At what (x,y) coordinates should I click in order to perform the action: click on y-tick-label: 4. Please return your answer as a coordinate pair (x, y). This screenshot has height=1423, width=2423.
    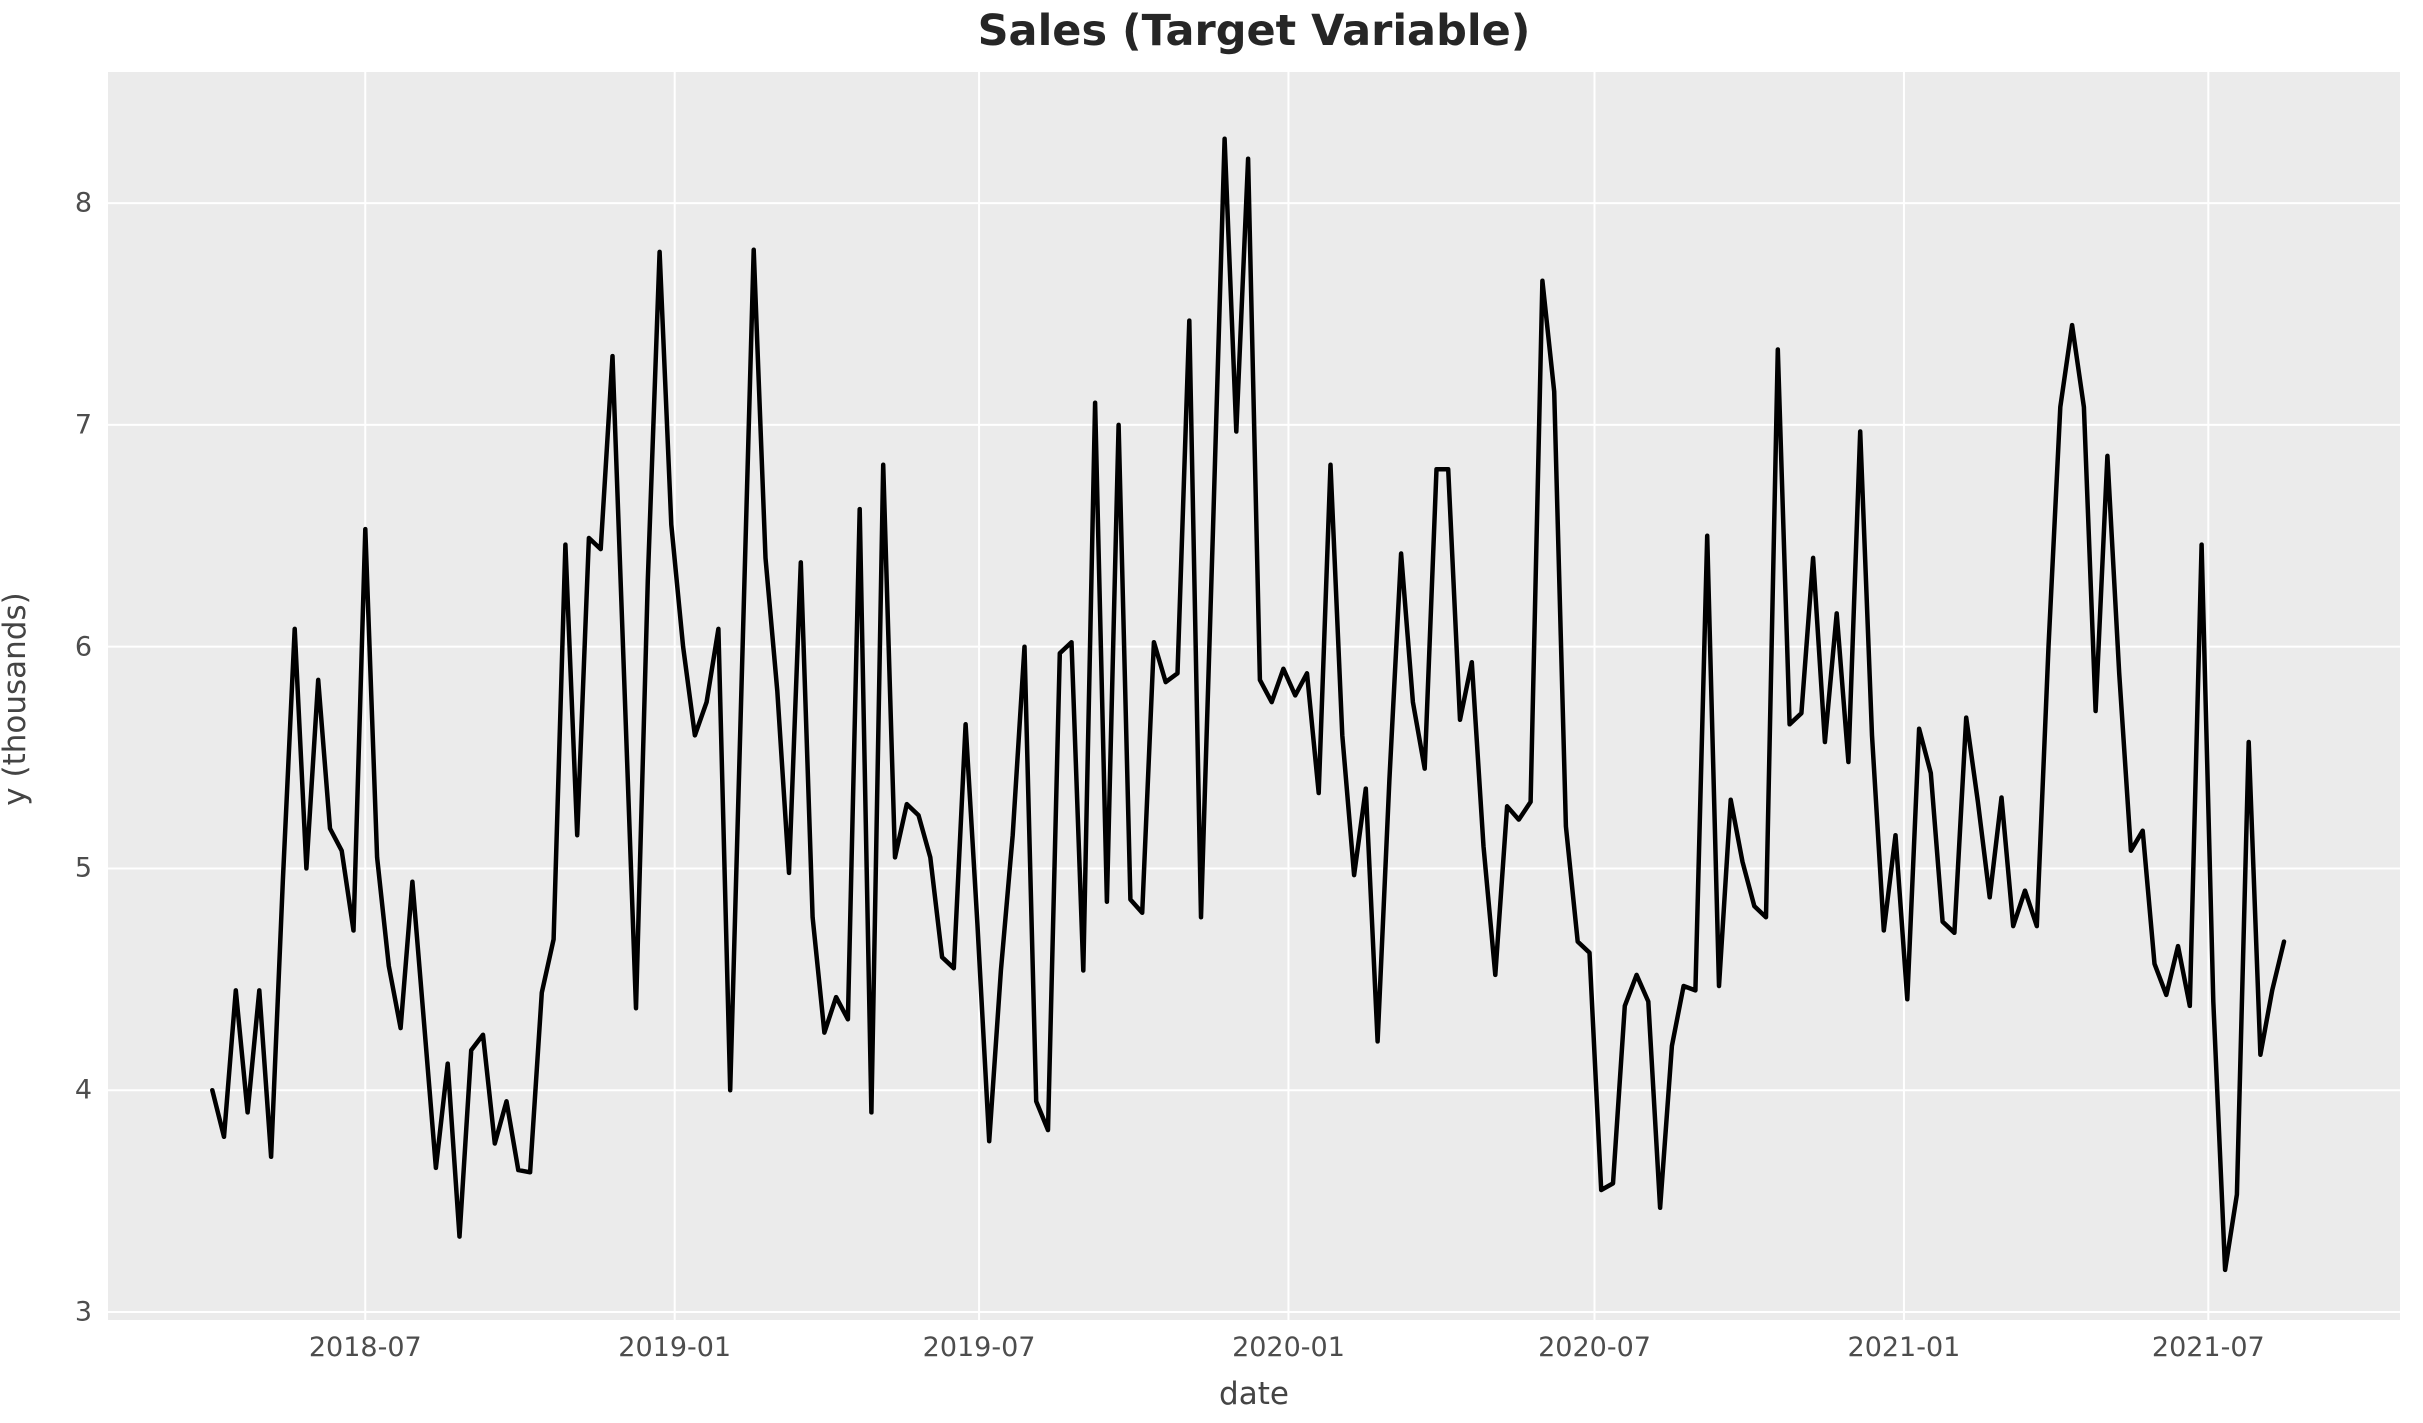
    Looking at the image, I should click on (83, 1090).